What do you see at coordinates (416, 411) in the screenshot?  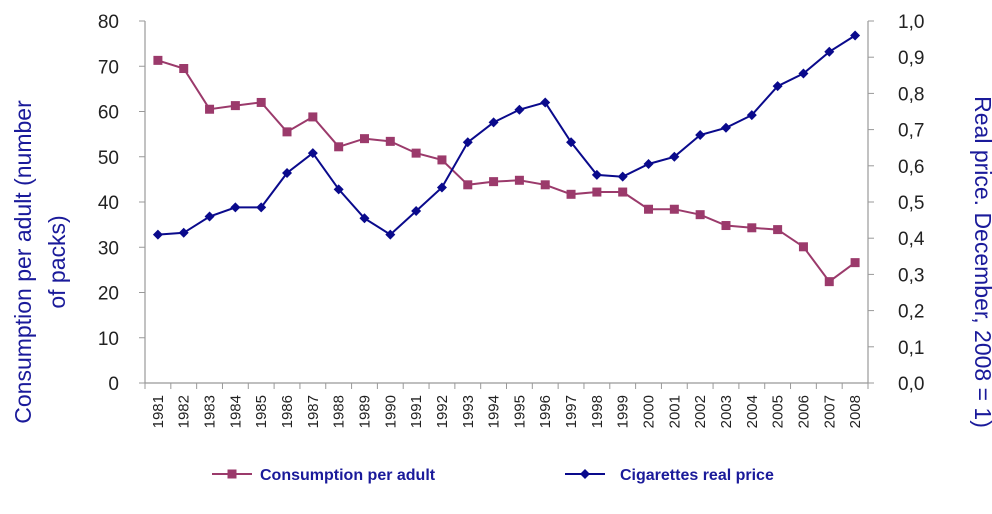 I see `x-tick-label: 1991` at bounding box center [416, 411].